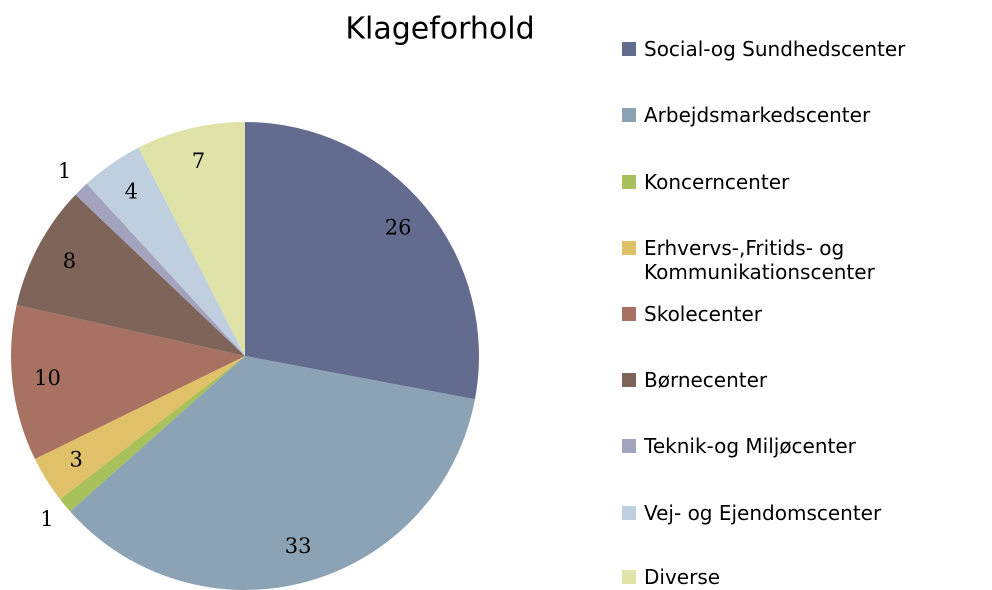 This screenshot has height=590, width=992. Describe the element at coordinates (763, 513) in the screenshot. I see `legend-label: Vej- og Ejendomscenter` at that location.